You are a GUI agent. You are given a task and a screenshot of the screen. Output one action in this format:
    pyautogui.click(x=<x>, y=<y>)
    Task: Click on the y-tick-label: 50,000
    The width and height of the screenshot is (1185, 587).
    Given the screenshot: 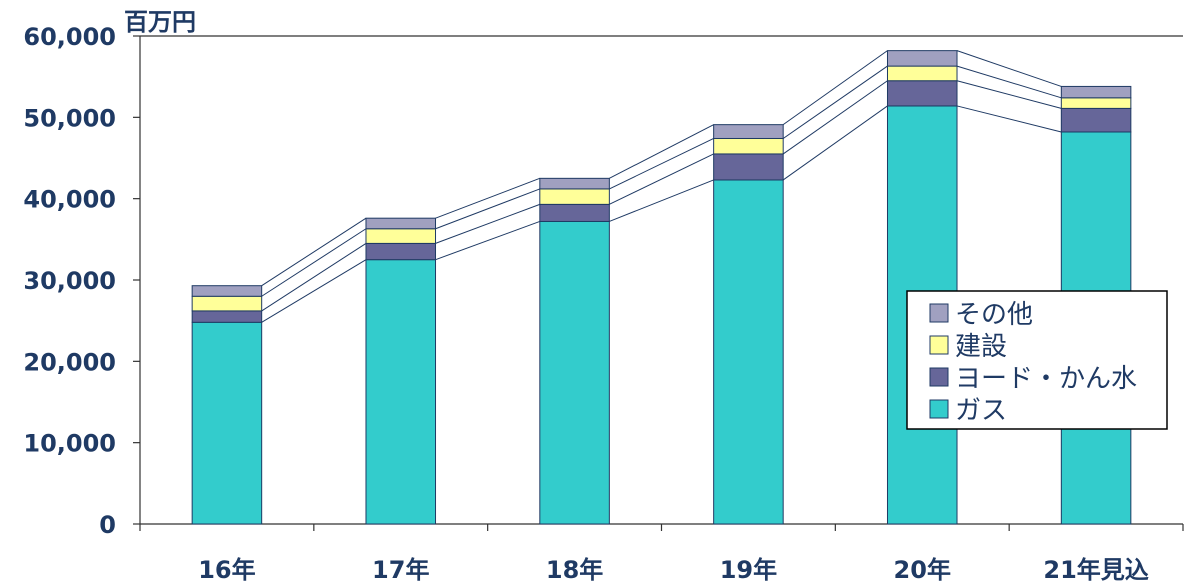 What is the action you would take?
    pyautogui.click(x=69, y=118)
    